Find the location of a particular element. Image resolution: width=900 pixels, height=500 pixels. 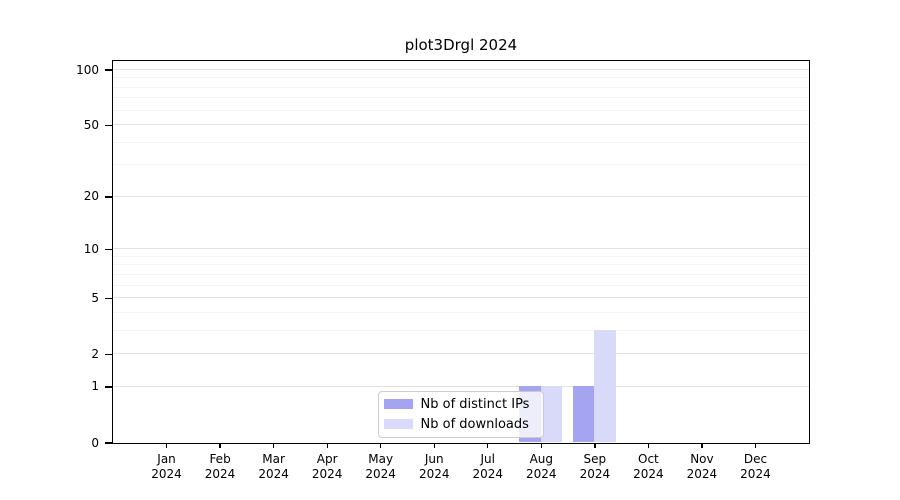

x-tick-label: Jan 2024 is located at coordinates (166, 466).